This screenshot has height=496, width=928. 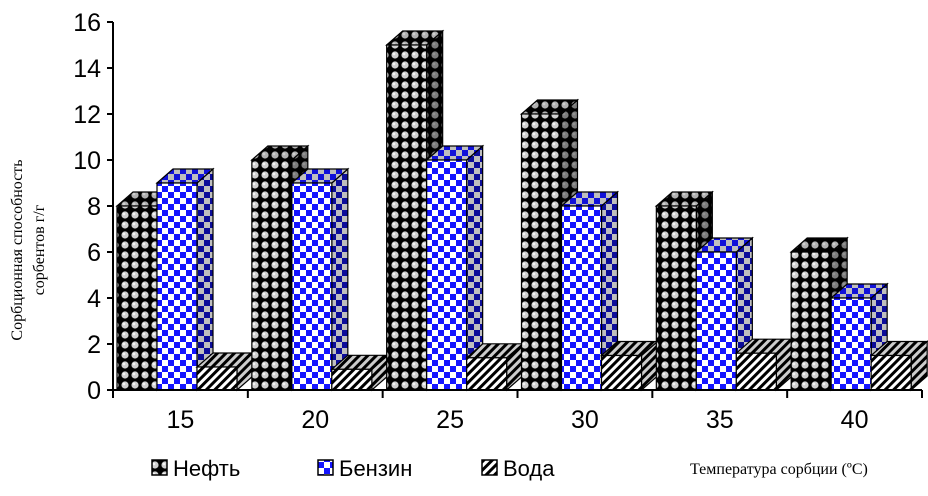 What do you see at coordinates (585, 420) in the screenshot?
I see `x-tick-label: 30` at bounding box center [585, 420].